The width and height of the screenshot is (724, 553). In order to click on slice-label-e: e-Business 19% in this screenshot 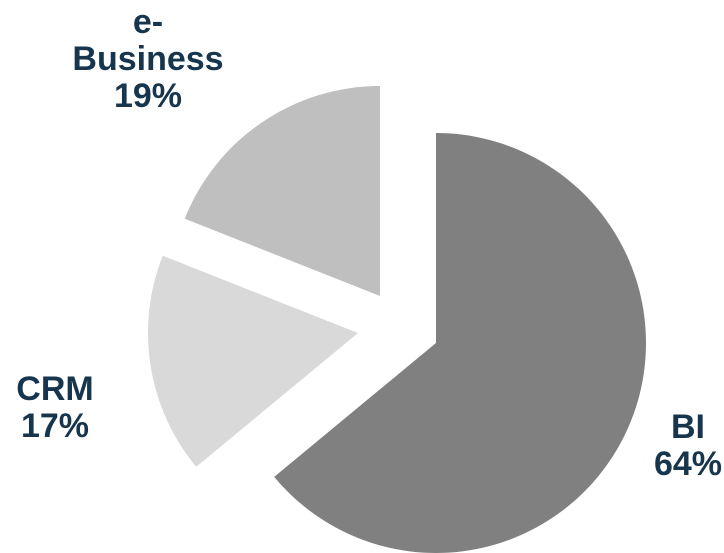, I will do `click(147, 59)`.